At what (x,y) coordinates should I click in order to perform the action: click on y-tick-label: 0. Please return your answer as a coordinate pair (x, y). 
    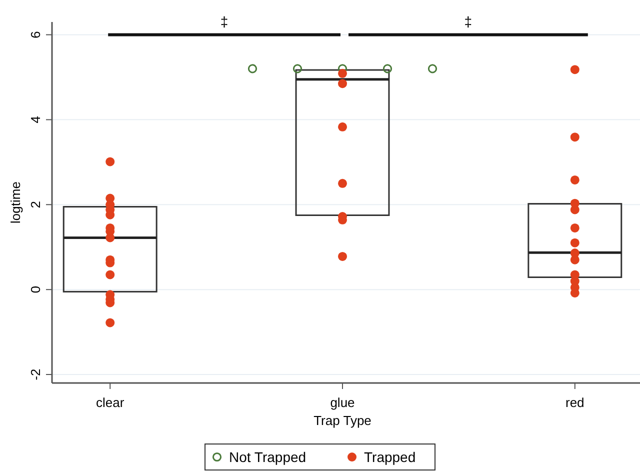
    Looking at the image, I should click on (35, 290).